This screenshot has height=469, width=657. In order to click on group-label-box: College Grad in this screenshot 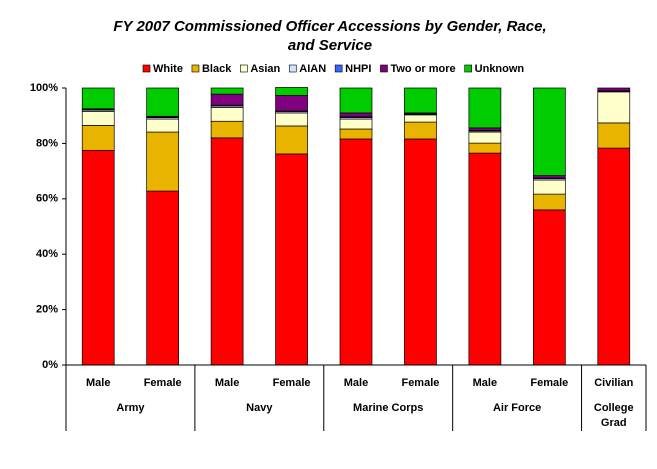, I will do `click(613, 415)`.